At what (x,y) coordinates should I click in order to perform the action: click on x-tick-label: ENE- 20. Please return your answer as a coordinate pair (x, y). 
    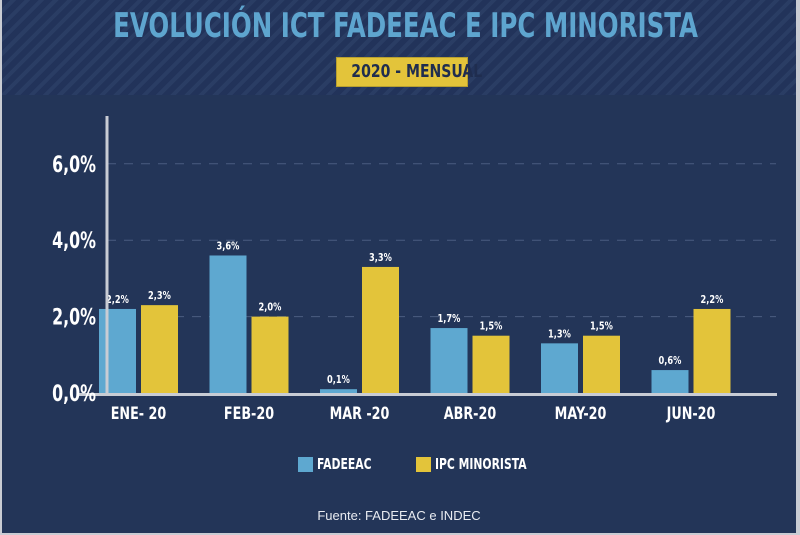
    Looking at the image, I should click on (139, 413).